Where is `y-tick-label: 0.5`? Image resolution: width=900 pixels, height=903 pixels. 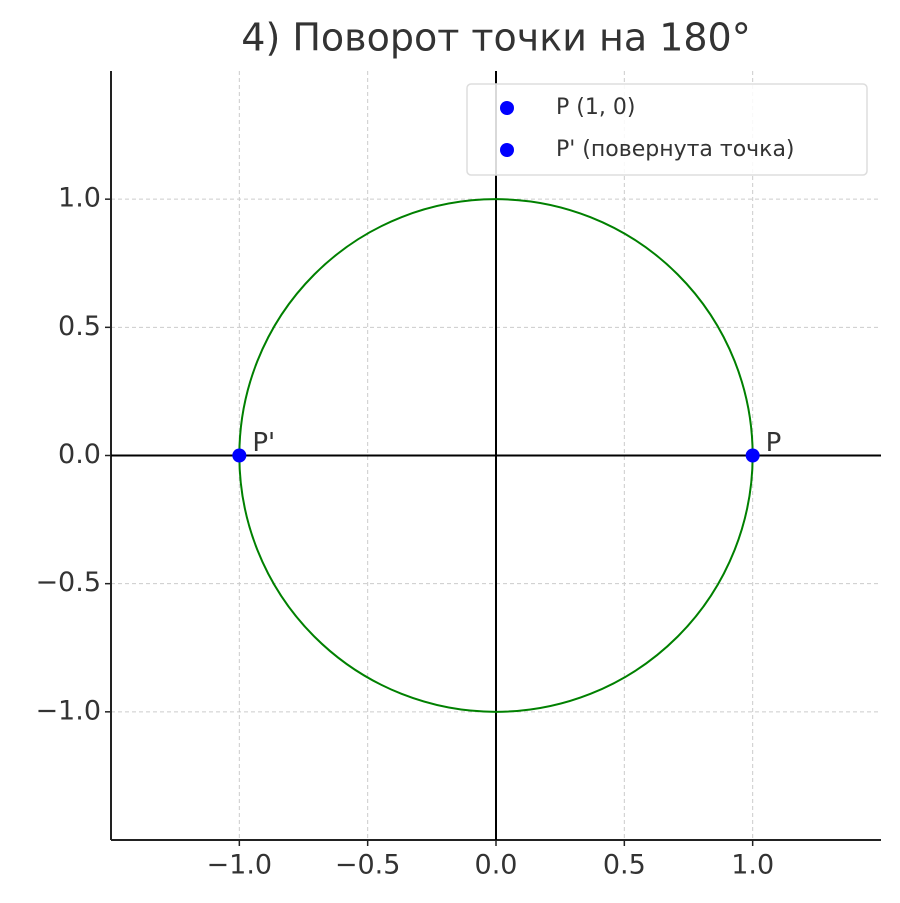
y-tick-label: 0.5 is located at coordinates (79, 326).